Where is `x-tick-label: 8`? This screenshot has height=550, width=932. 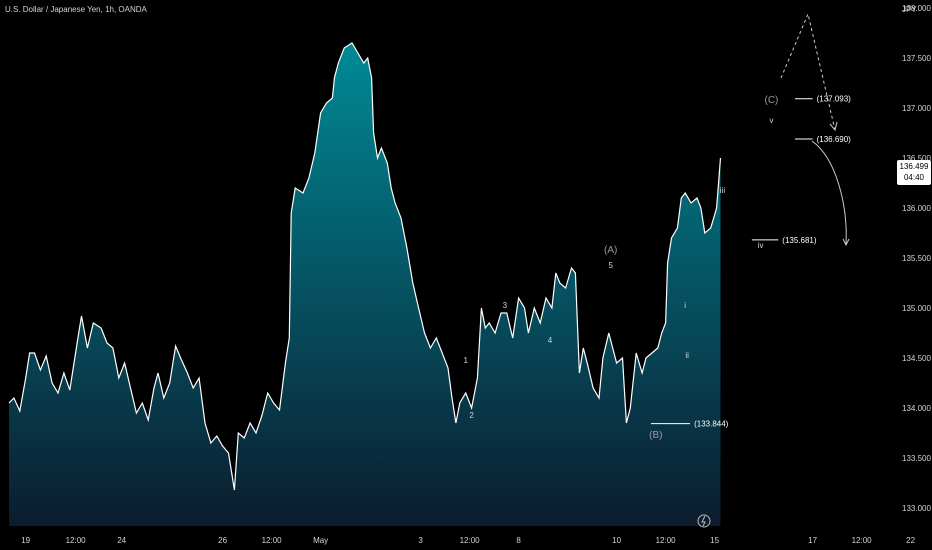
x-tick-label: 8 is located at coordinates (518, 540).